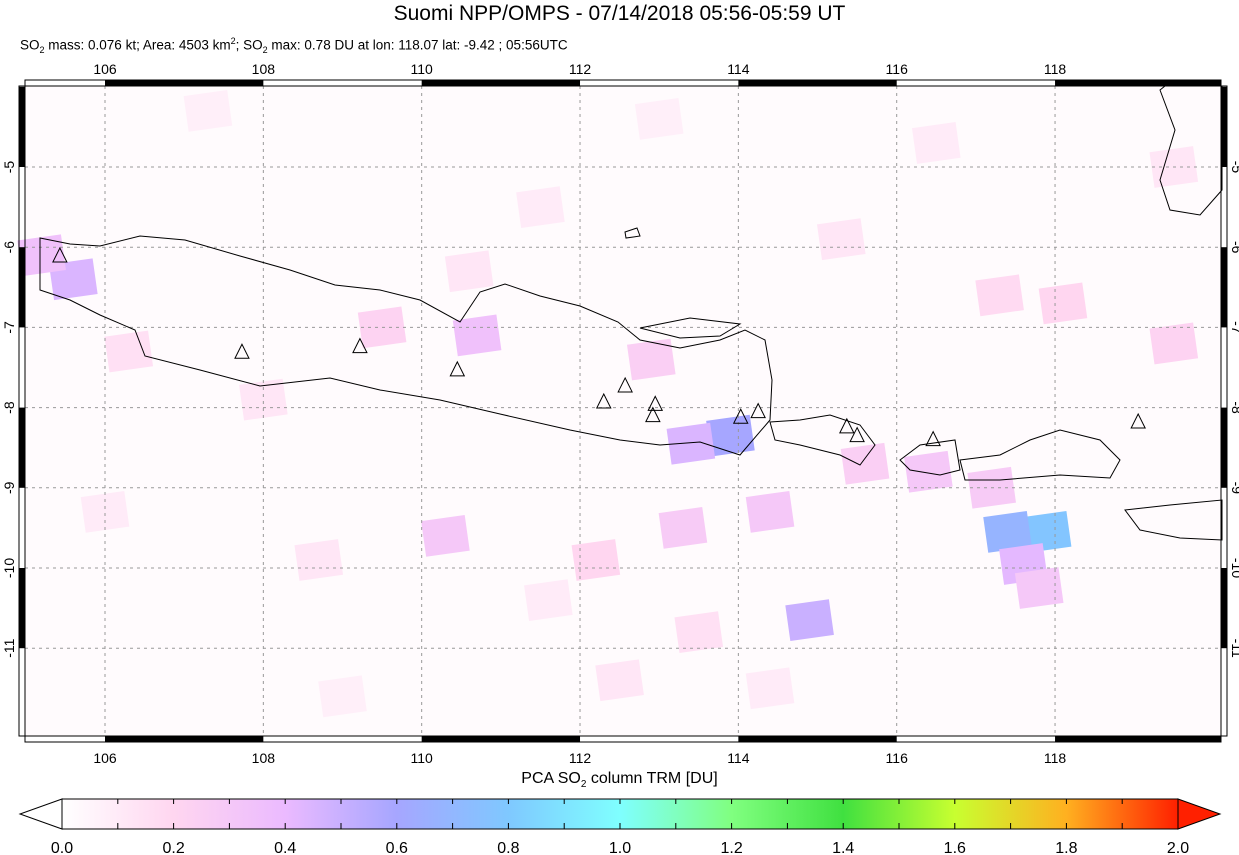  Describe the element at coordinates (1178, 847) in the screenshot. I see `colorbar-tick-label: 2.0` at that location.